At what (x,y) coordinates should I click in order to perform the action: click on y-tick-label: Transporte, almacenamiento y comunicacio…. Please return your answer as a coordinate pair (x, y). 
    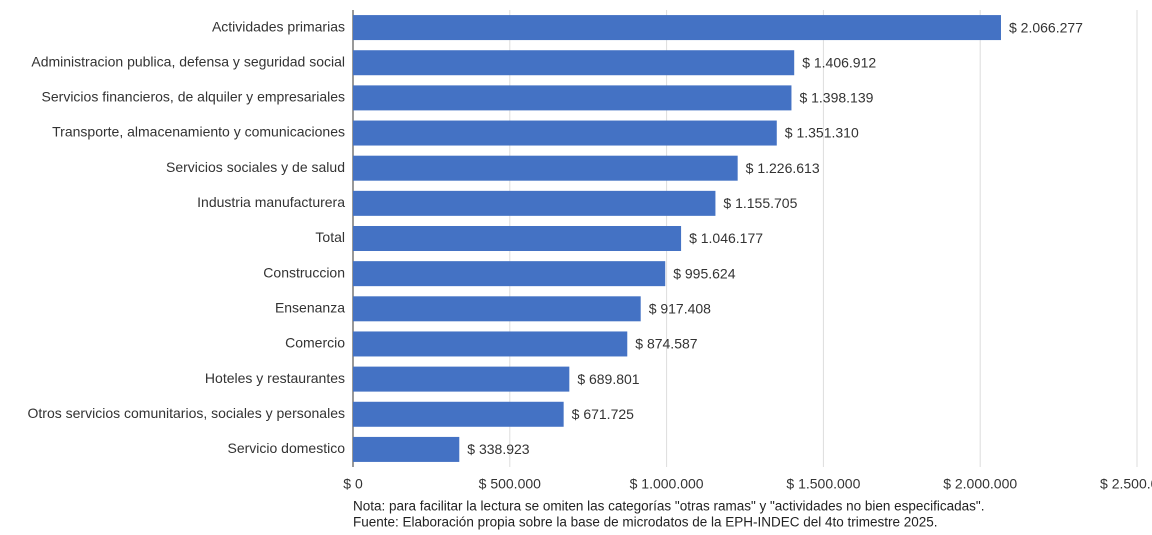
    Looking at the image, I should click on (198, 132).